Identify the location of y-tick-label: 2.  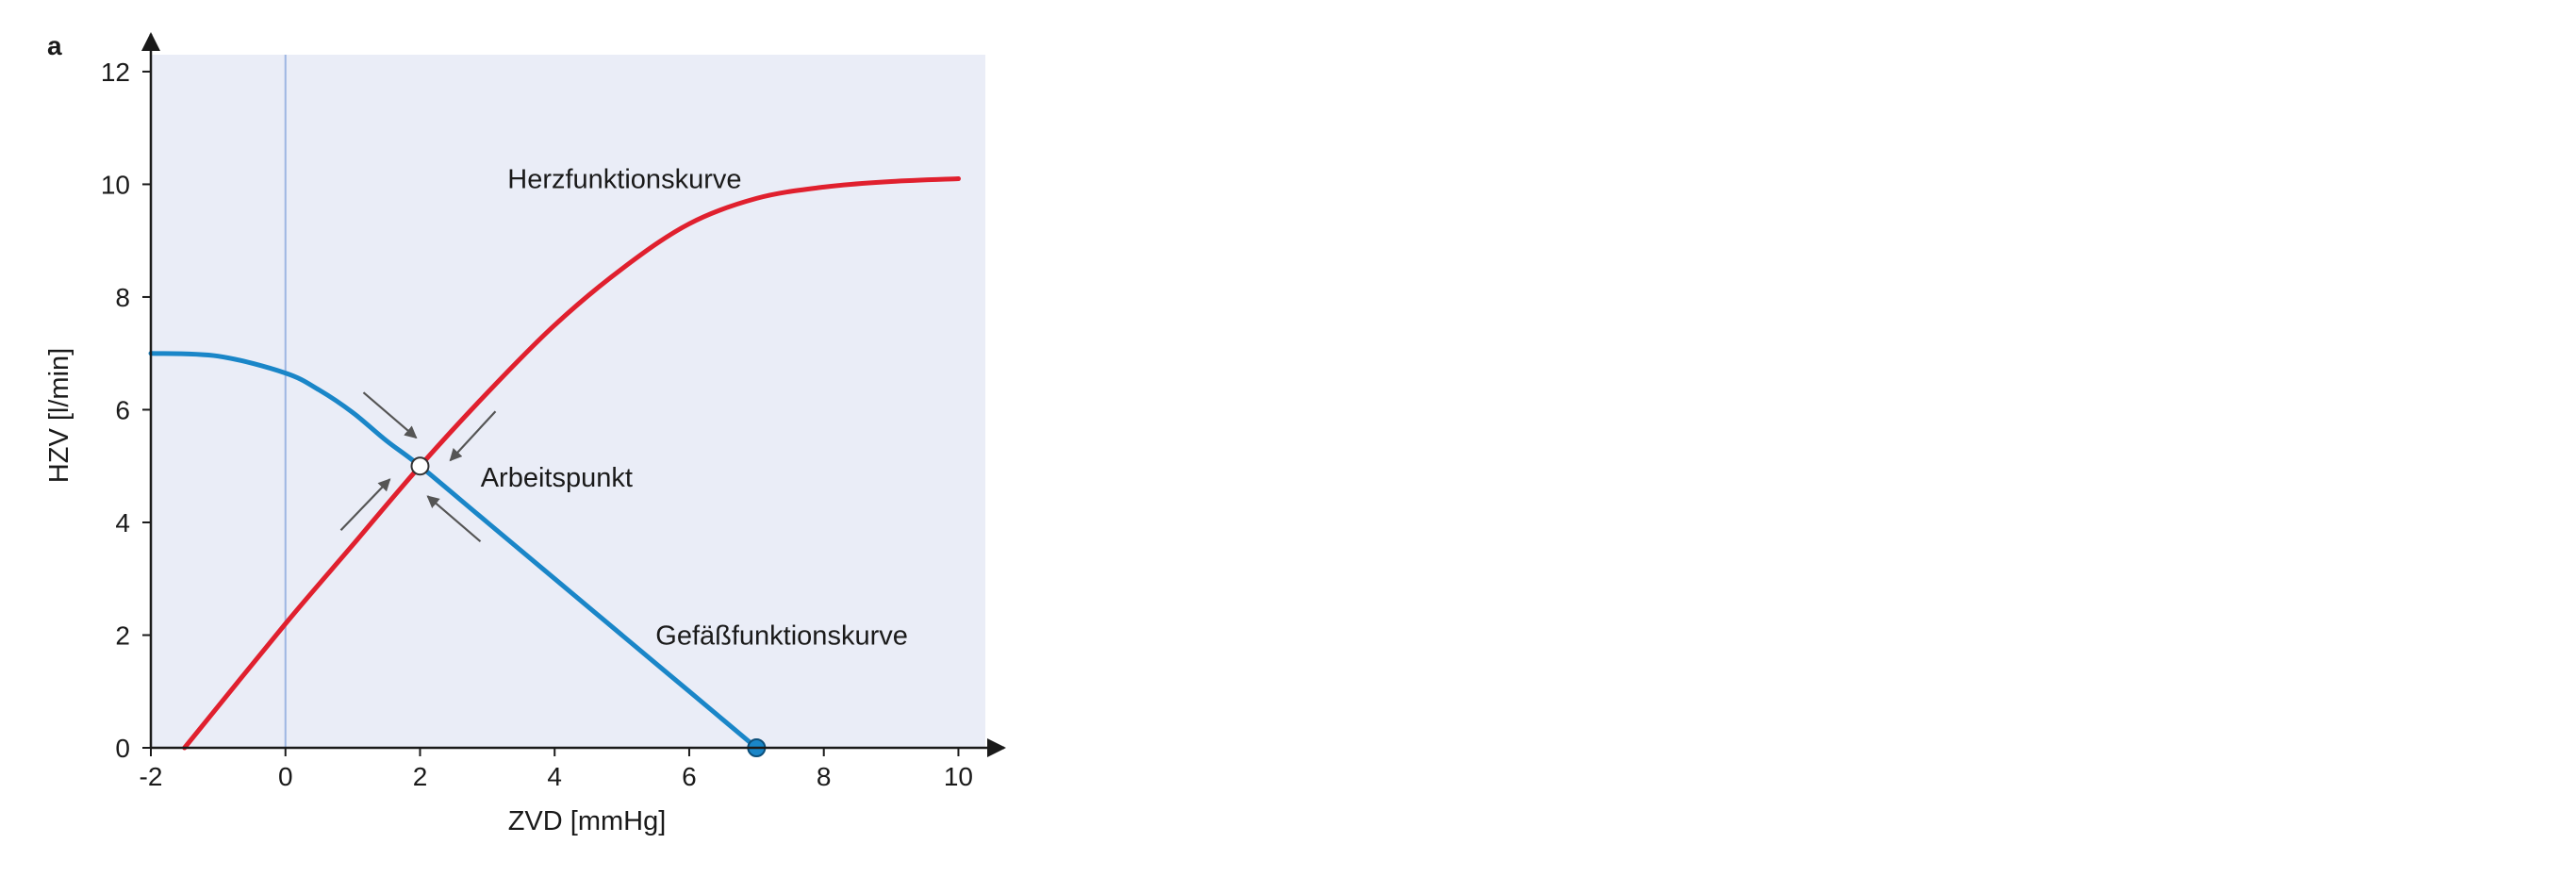
(122, 635).